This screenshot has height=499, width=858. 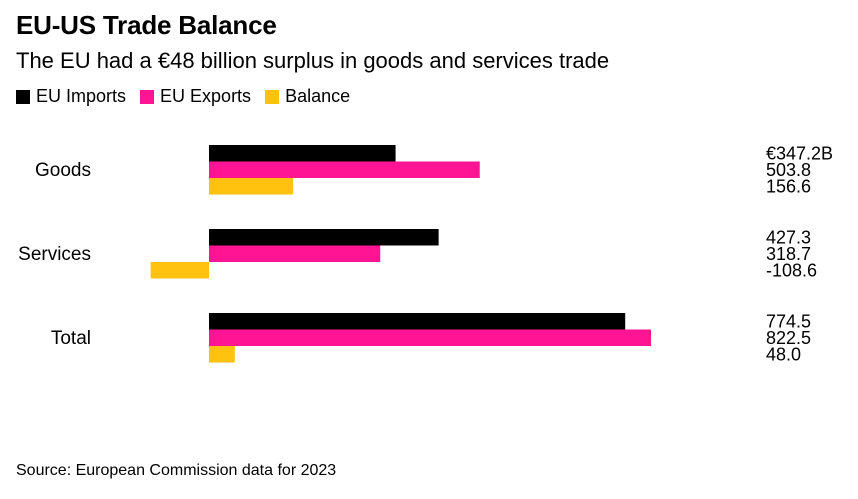 What do you see at coordinates (222, 354) in the screenshot?
I see `bar-balance-total` at bounding box center [222, 354].